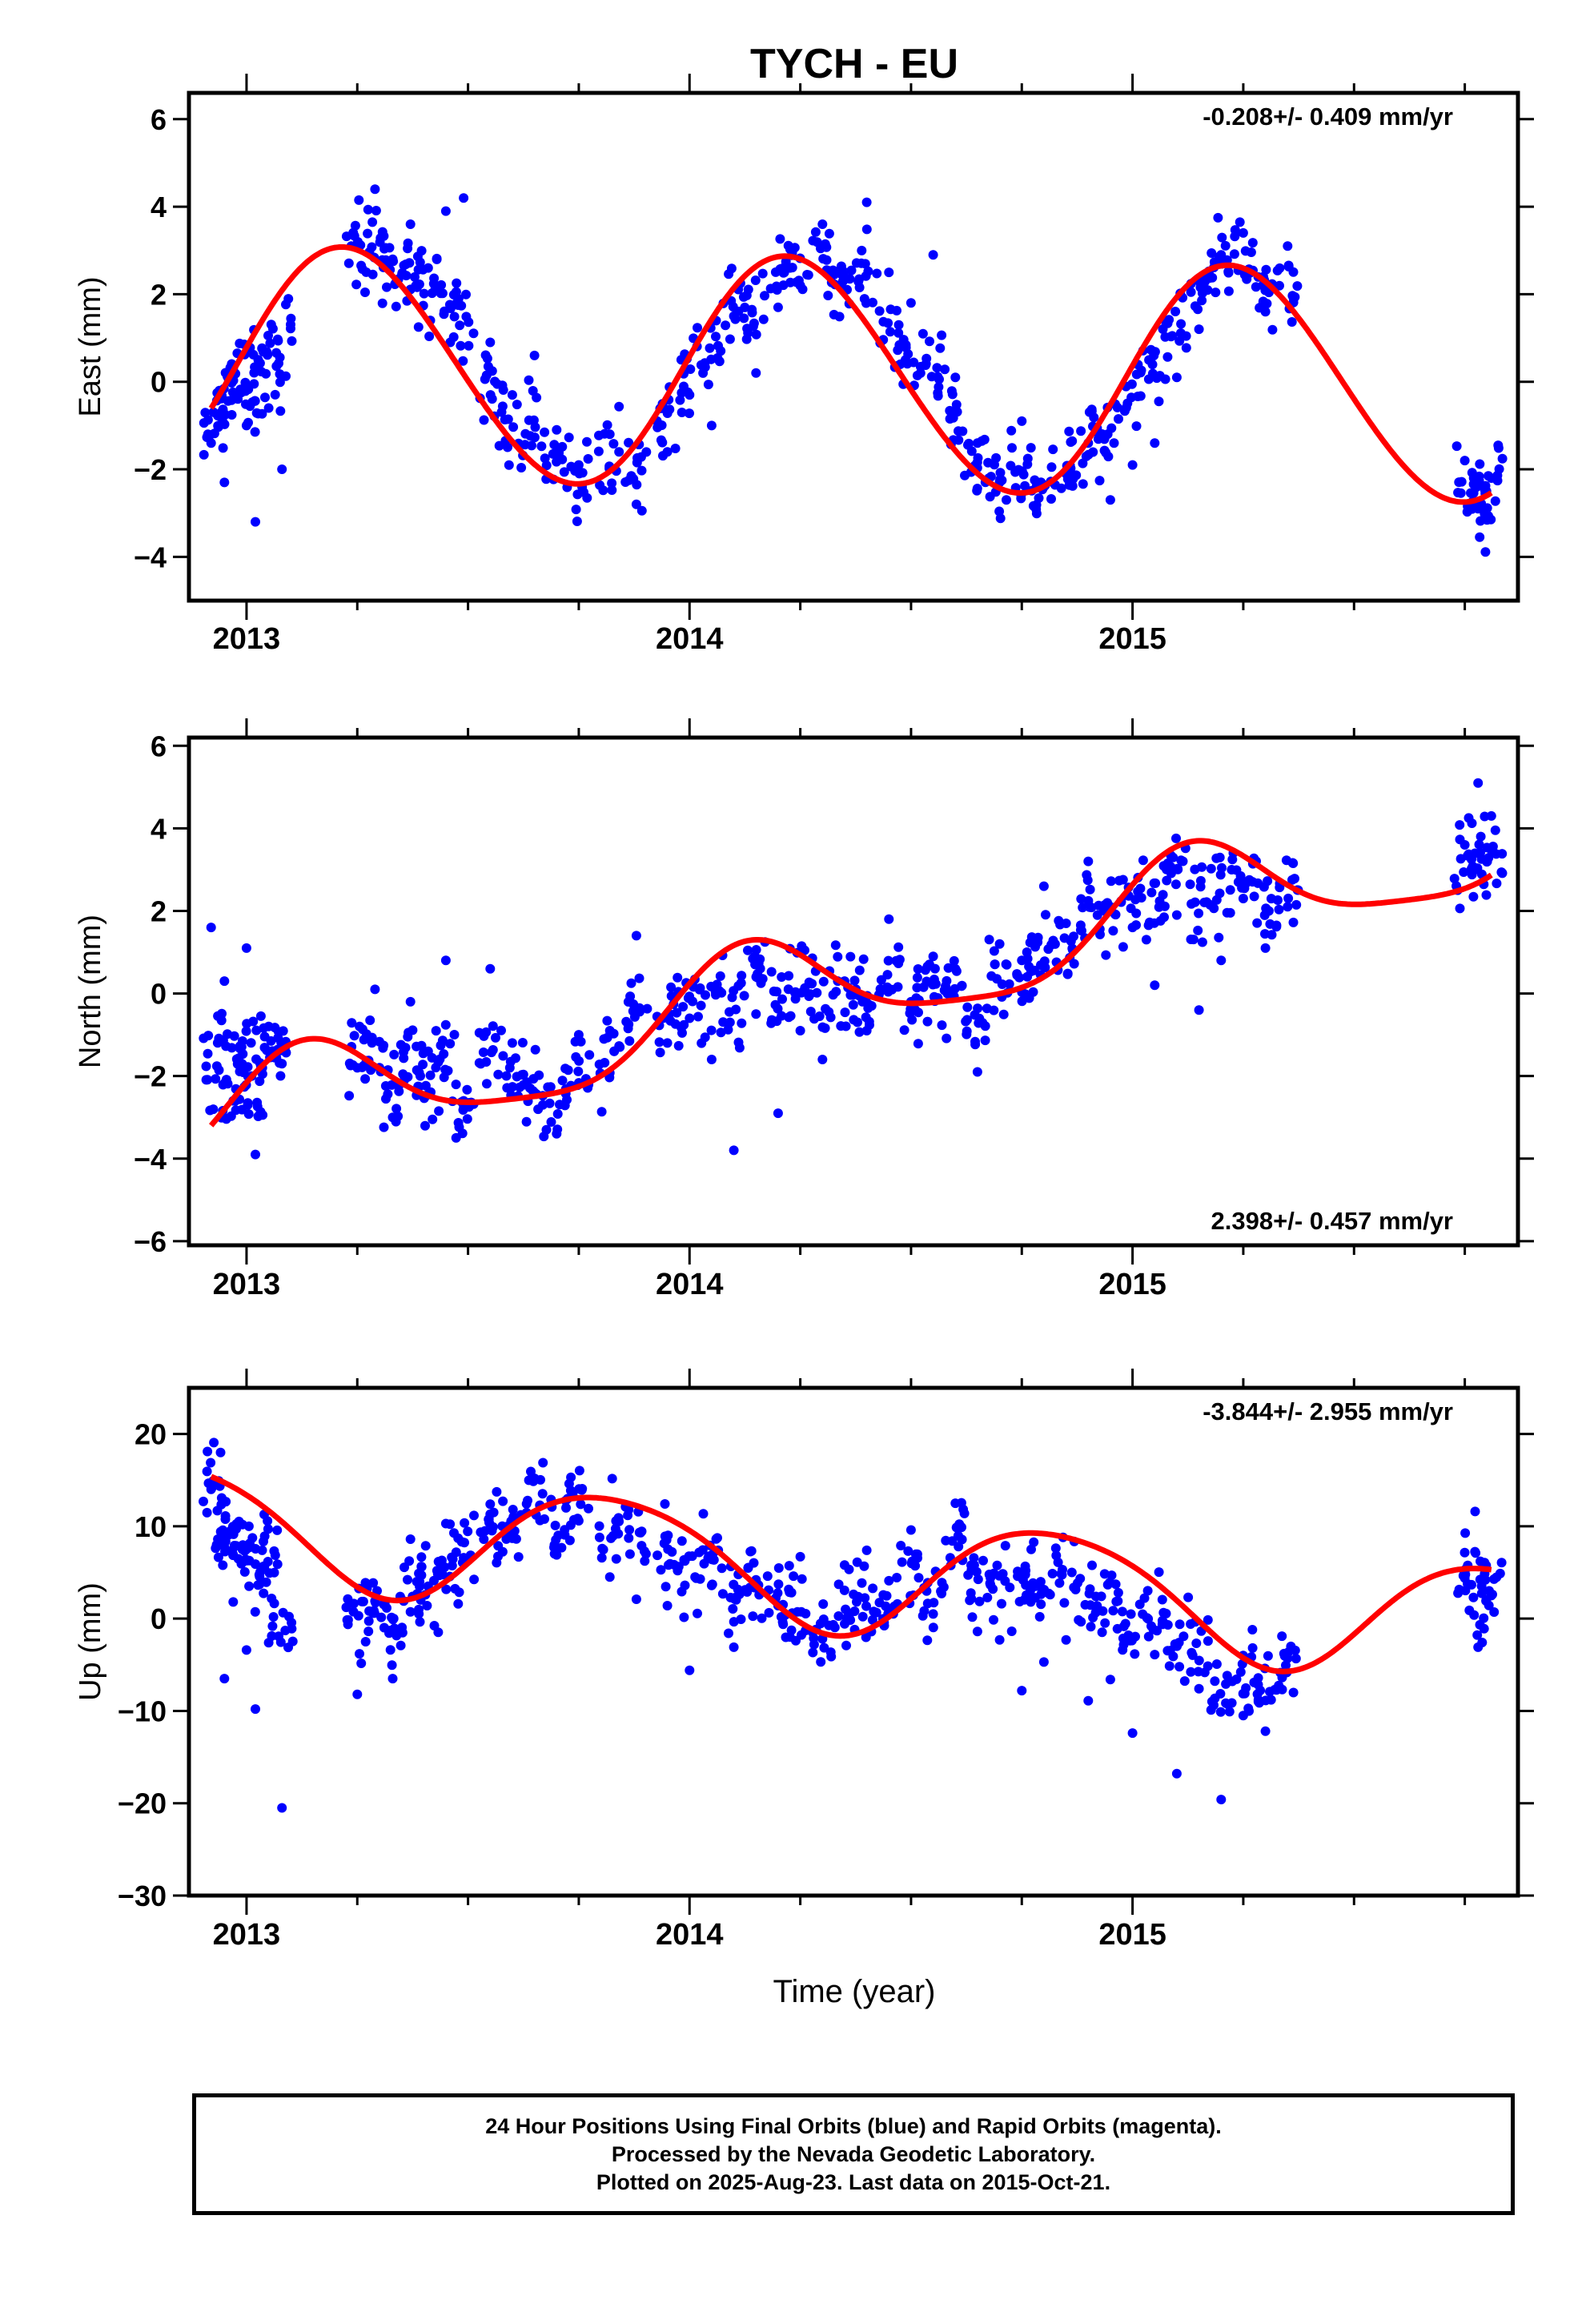 This screenshot has height=2324, width=1582. Describe the element at coordinates (851, 1574) in the screenshot. I see `model-fit-line` at that location.